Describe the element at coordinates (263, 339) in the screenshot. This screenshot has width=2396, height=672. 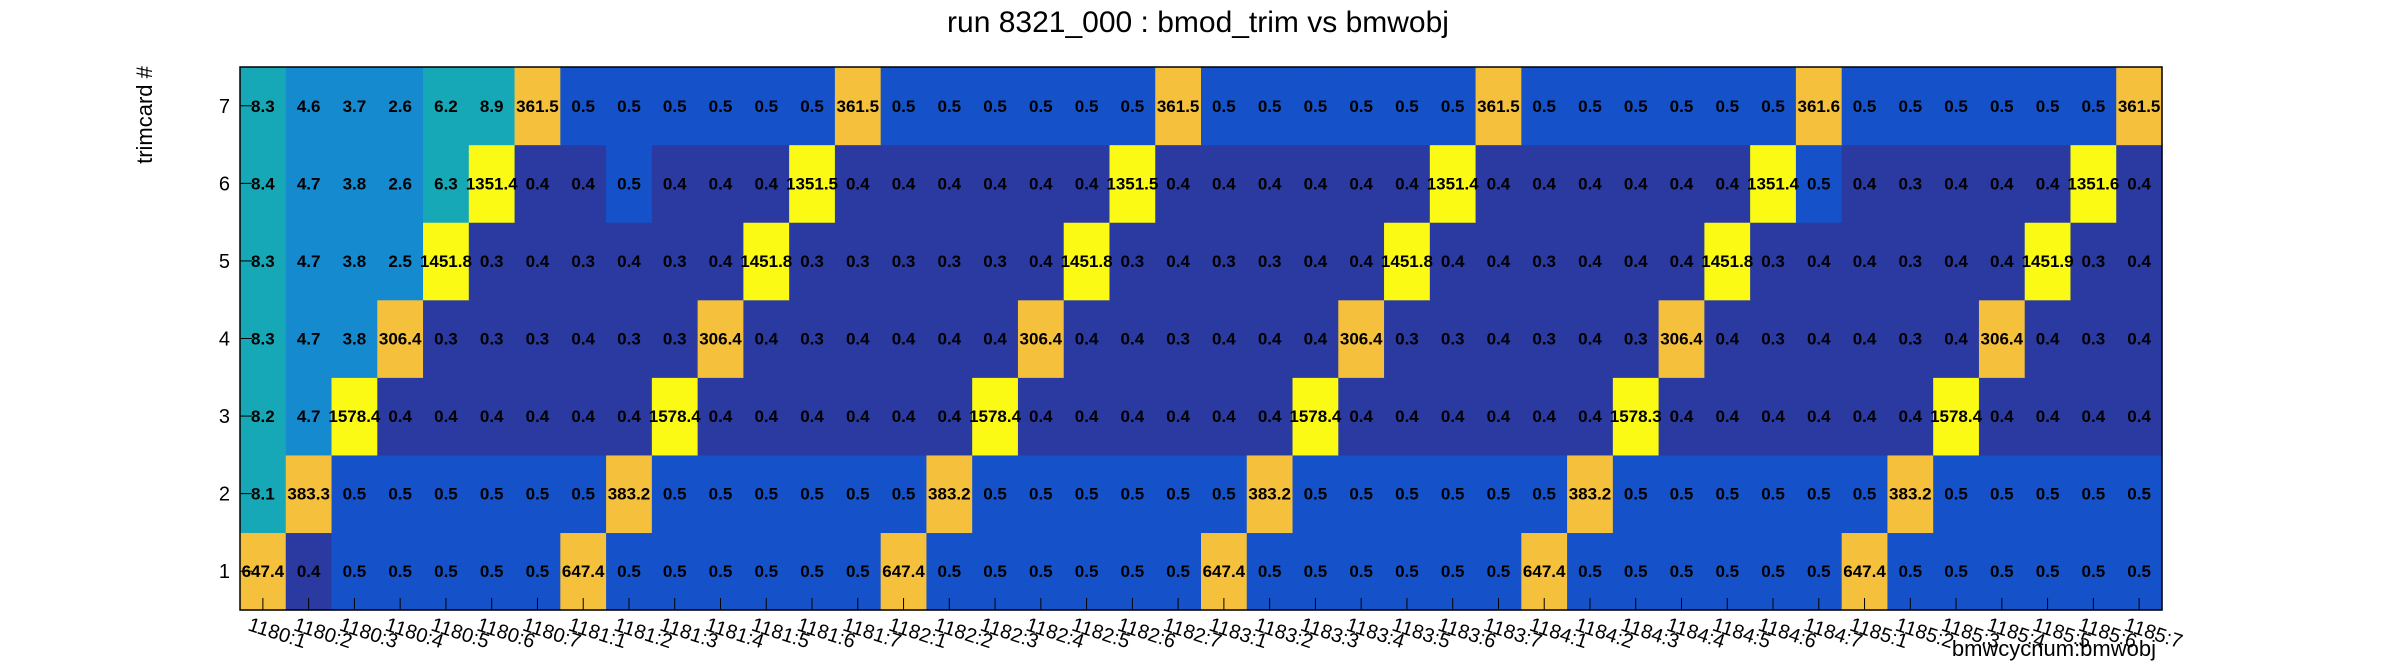
I see `cell-value-label: 8.3` at that location.